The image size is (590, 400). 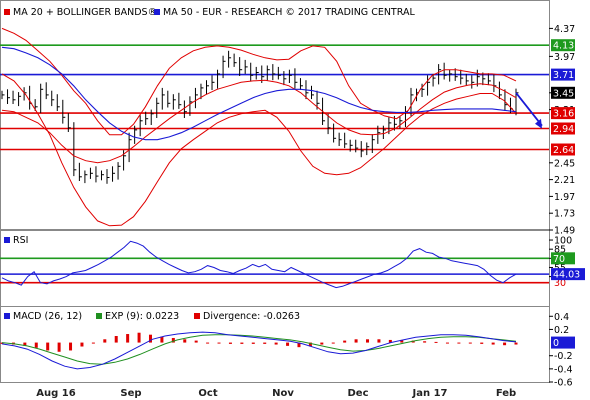 What do you see at coordinates (259, 264) in the screenshot?
I see `rsi-line` at bounding box center [259, 264].